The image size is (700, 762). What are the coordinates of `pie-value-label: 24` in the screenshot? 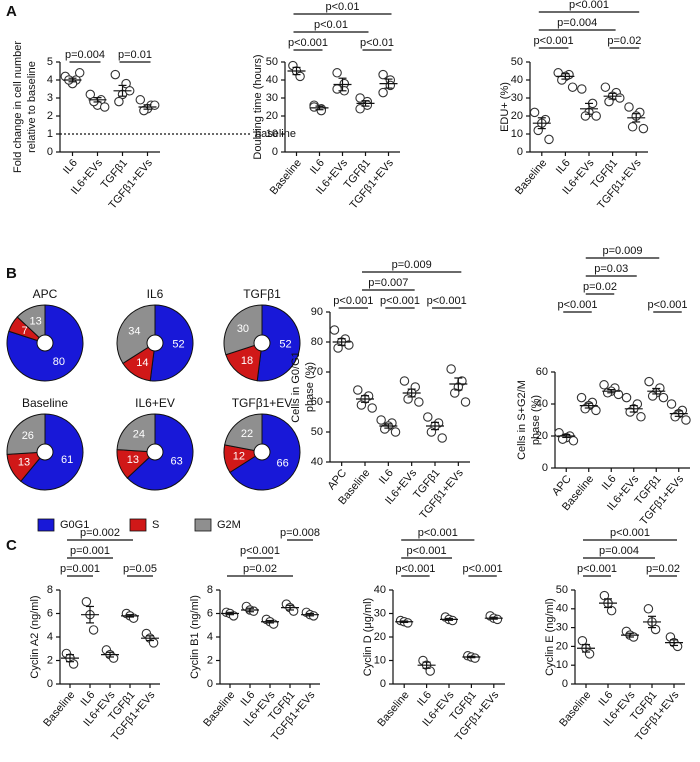 It's located at (139, 435).